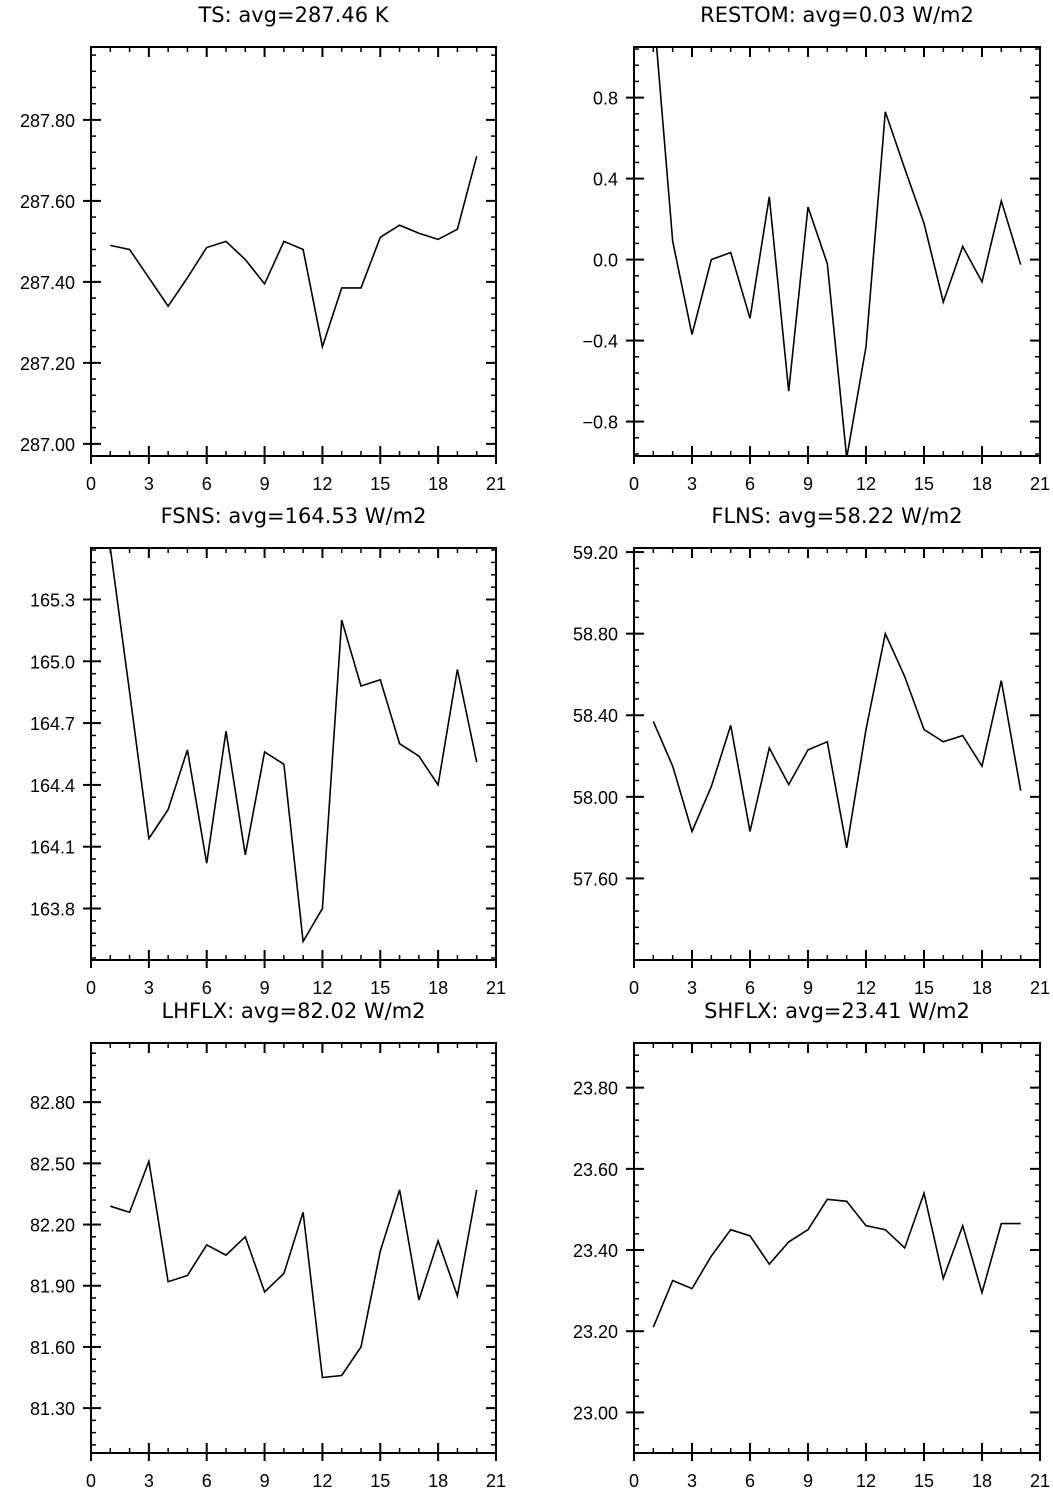 This screenshot has height=1494, width=1053. What do you see at coordinates (52, 724) in the screenshot?
I see `y-tick-label: 164.7` at bounding box center [52, 724].